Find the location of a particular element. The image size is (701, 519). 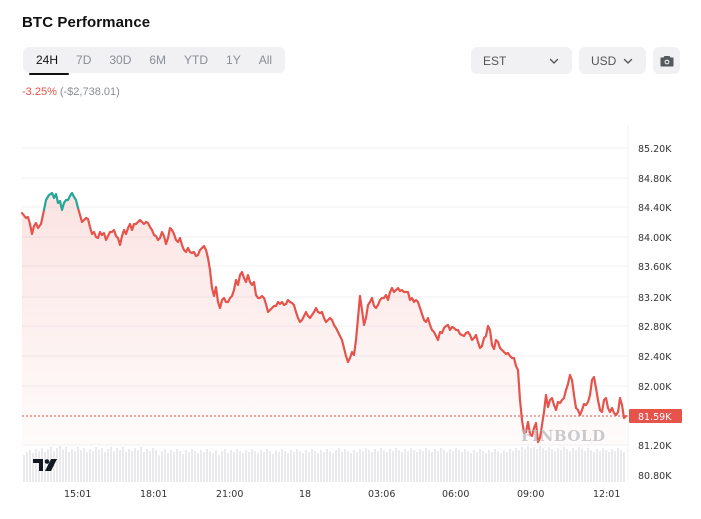

tab-30d: 30D is located at coordinates (120, 60).